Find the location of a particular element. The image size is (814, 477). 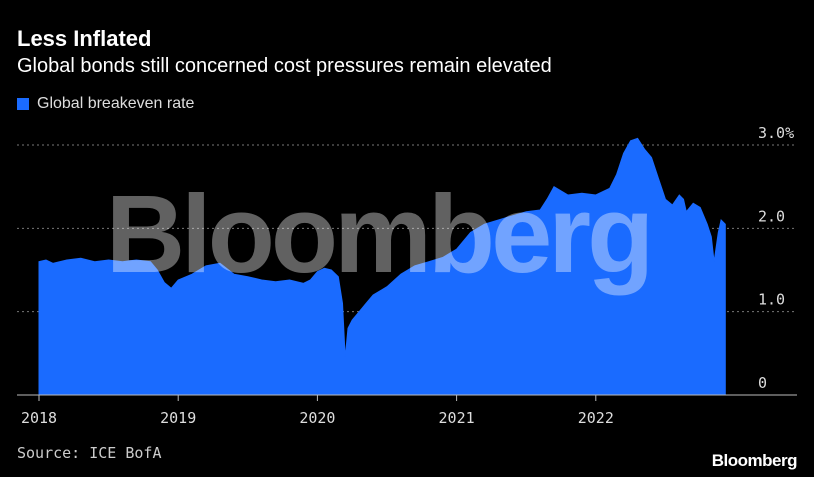

y-tick-label: 1.0 is located at coordinates (771, 300).